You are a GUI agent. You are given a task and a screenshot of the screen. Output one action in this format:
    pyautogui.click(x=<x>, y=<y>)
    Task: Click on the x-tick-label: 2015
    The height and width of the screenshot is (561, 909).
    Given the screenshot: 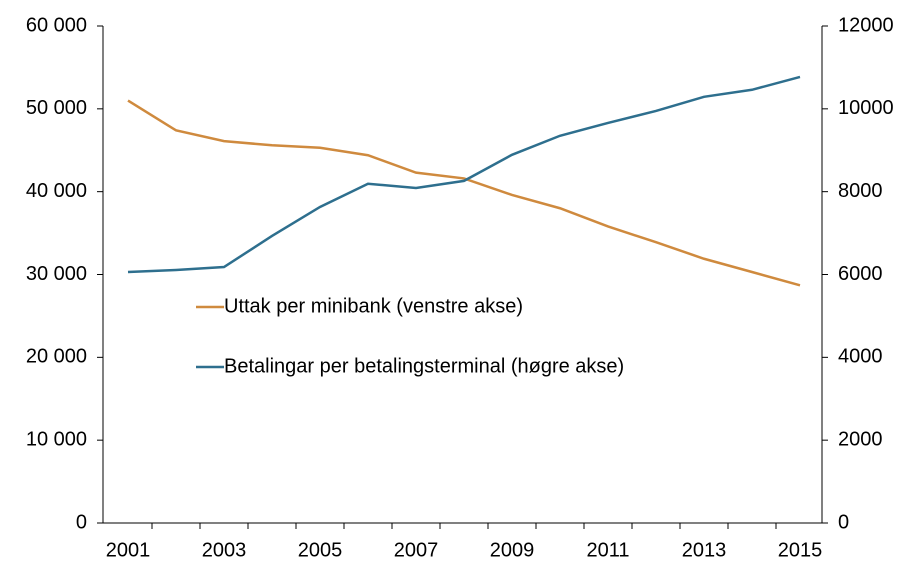 What is the action you would take?
    pyautogui.click(x=800, y=550)
    